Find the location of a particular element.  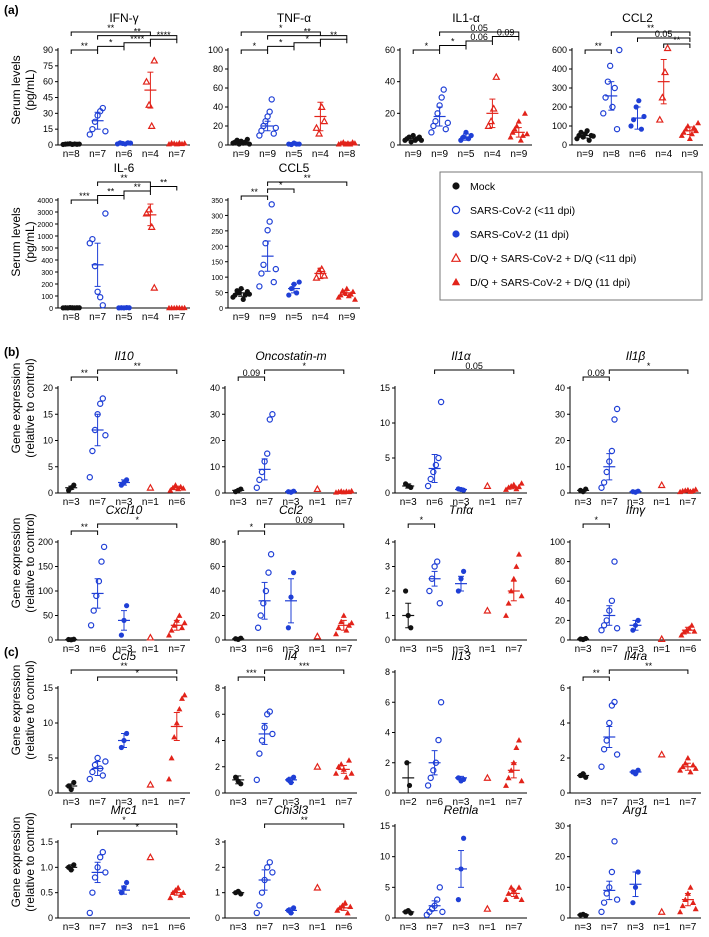

y-tick-label: 5 is located at coordinates (50, 467).